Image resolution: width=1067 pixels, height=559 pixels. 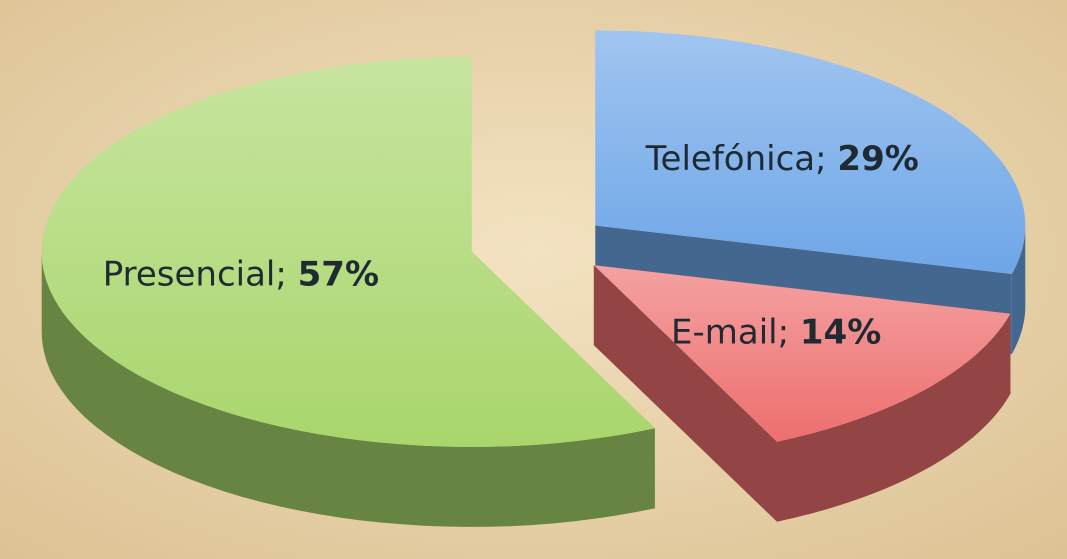 I want to click on value-label: 29%, so click(x=877, y=158).